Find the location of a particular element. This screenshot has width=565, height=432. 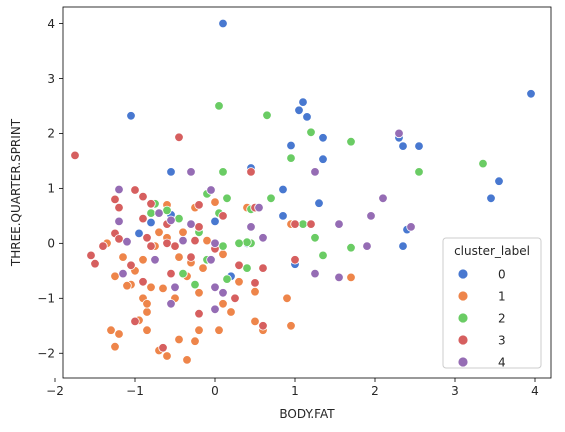

y-tick-label: −1 is located at coordinates (46, 299).